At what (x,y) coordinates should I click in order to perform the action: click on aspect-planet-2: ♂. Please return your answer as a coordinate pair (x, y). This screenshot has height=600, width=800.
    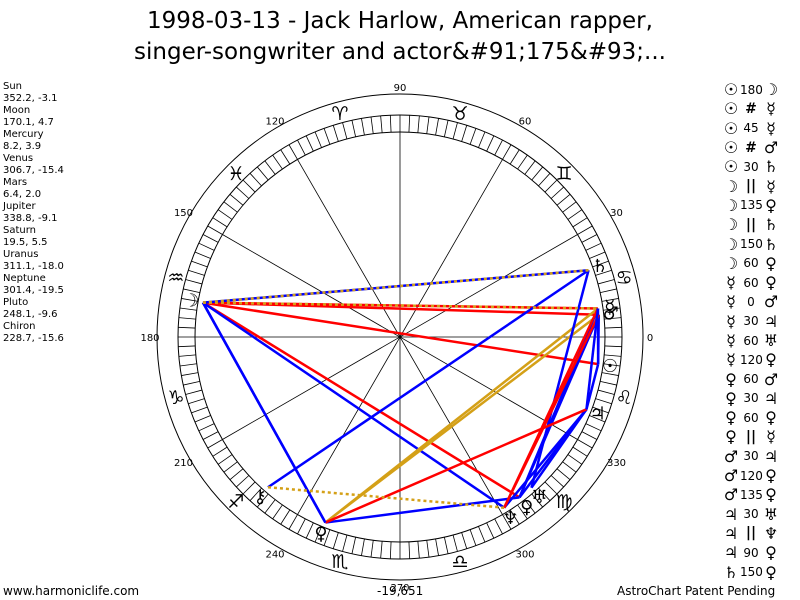
    Looking at the image, I should click on (771, 379).